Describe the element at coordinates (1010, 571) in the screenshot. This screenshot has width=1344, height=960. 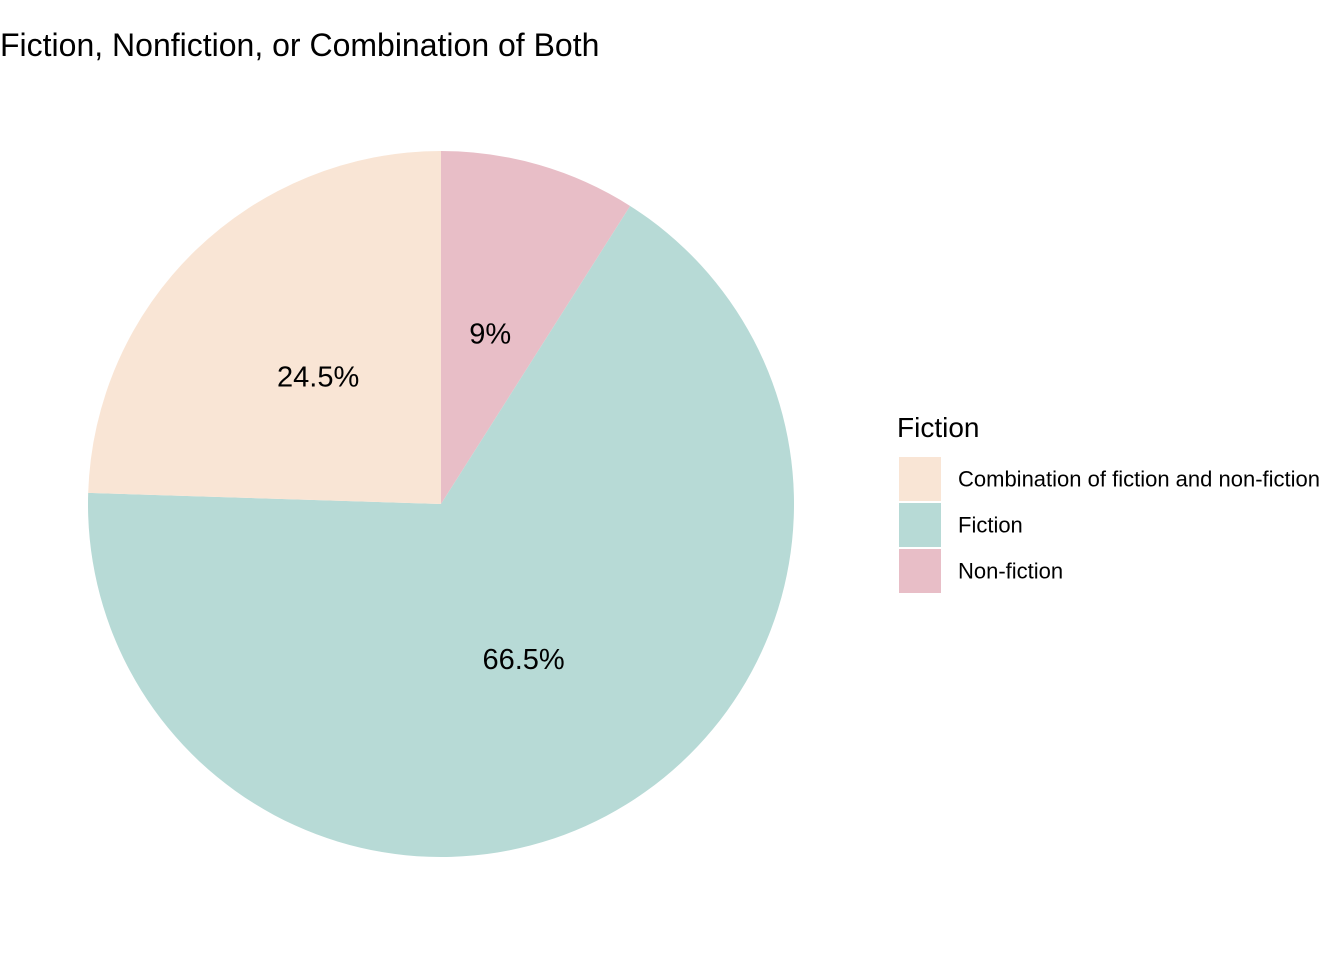
I see `legend-label-non-fiction: Non-fiction` at that location.